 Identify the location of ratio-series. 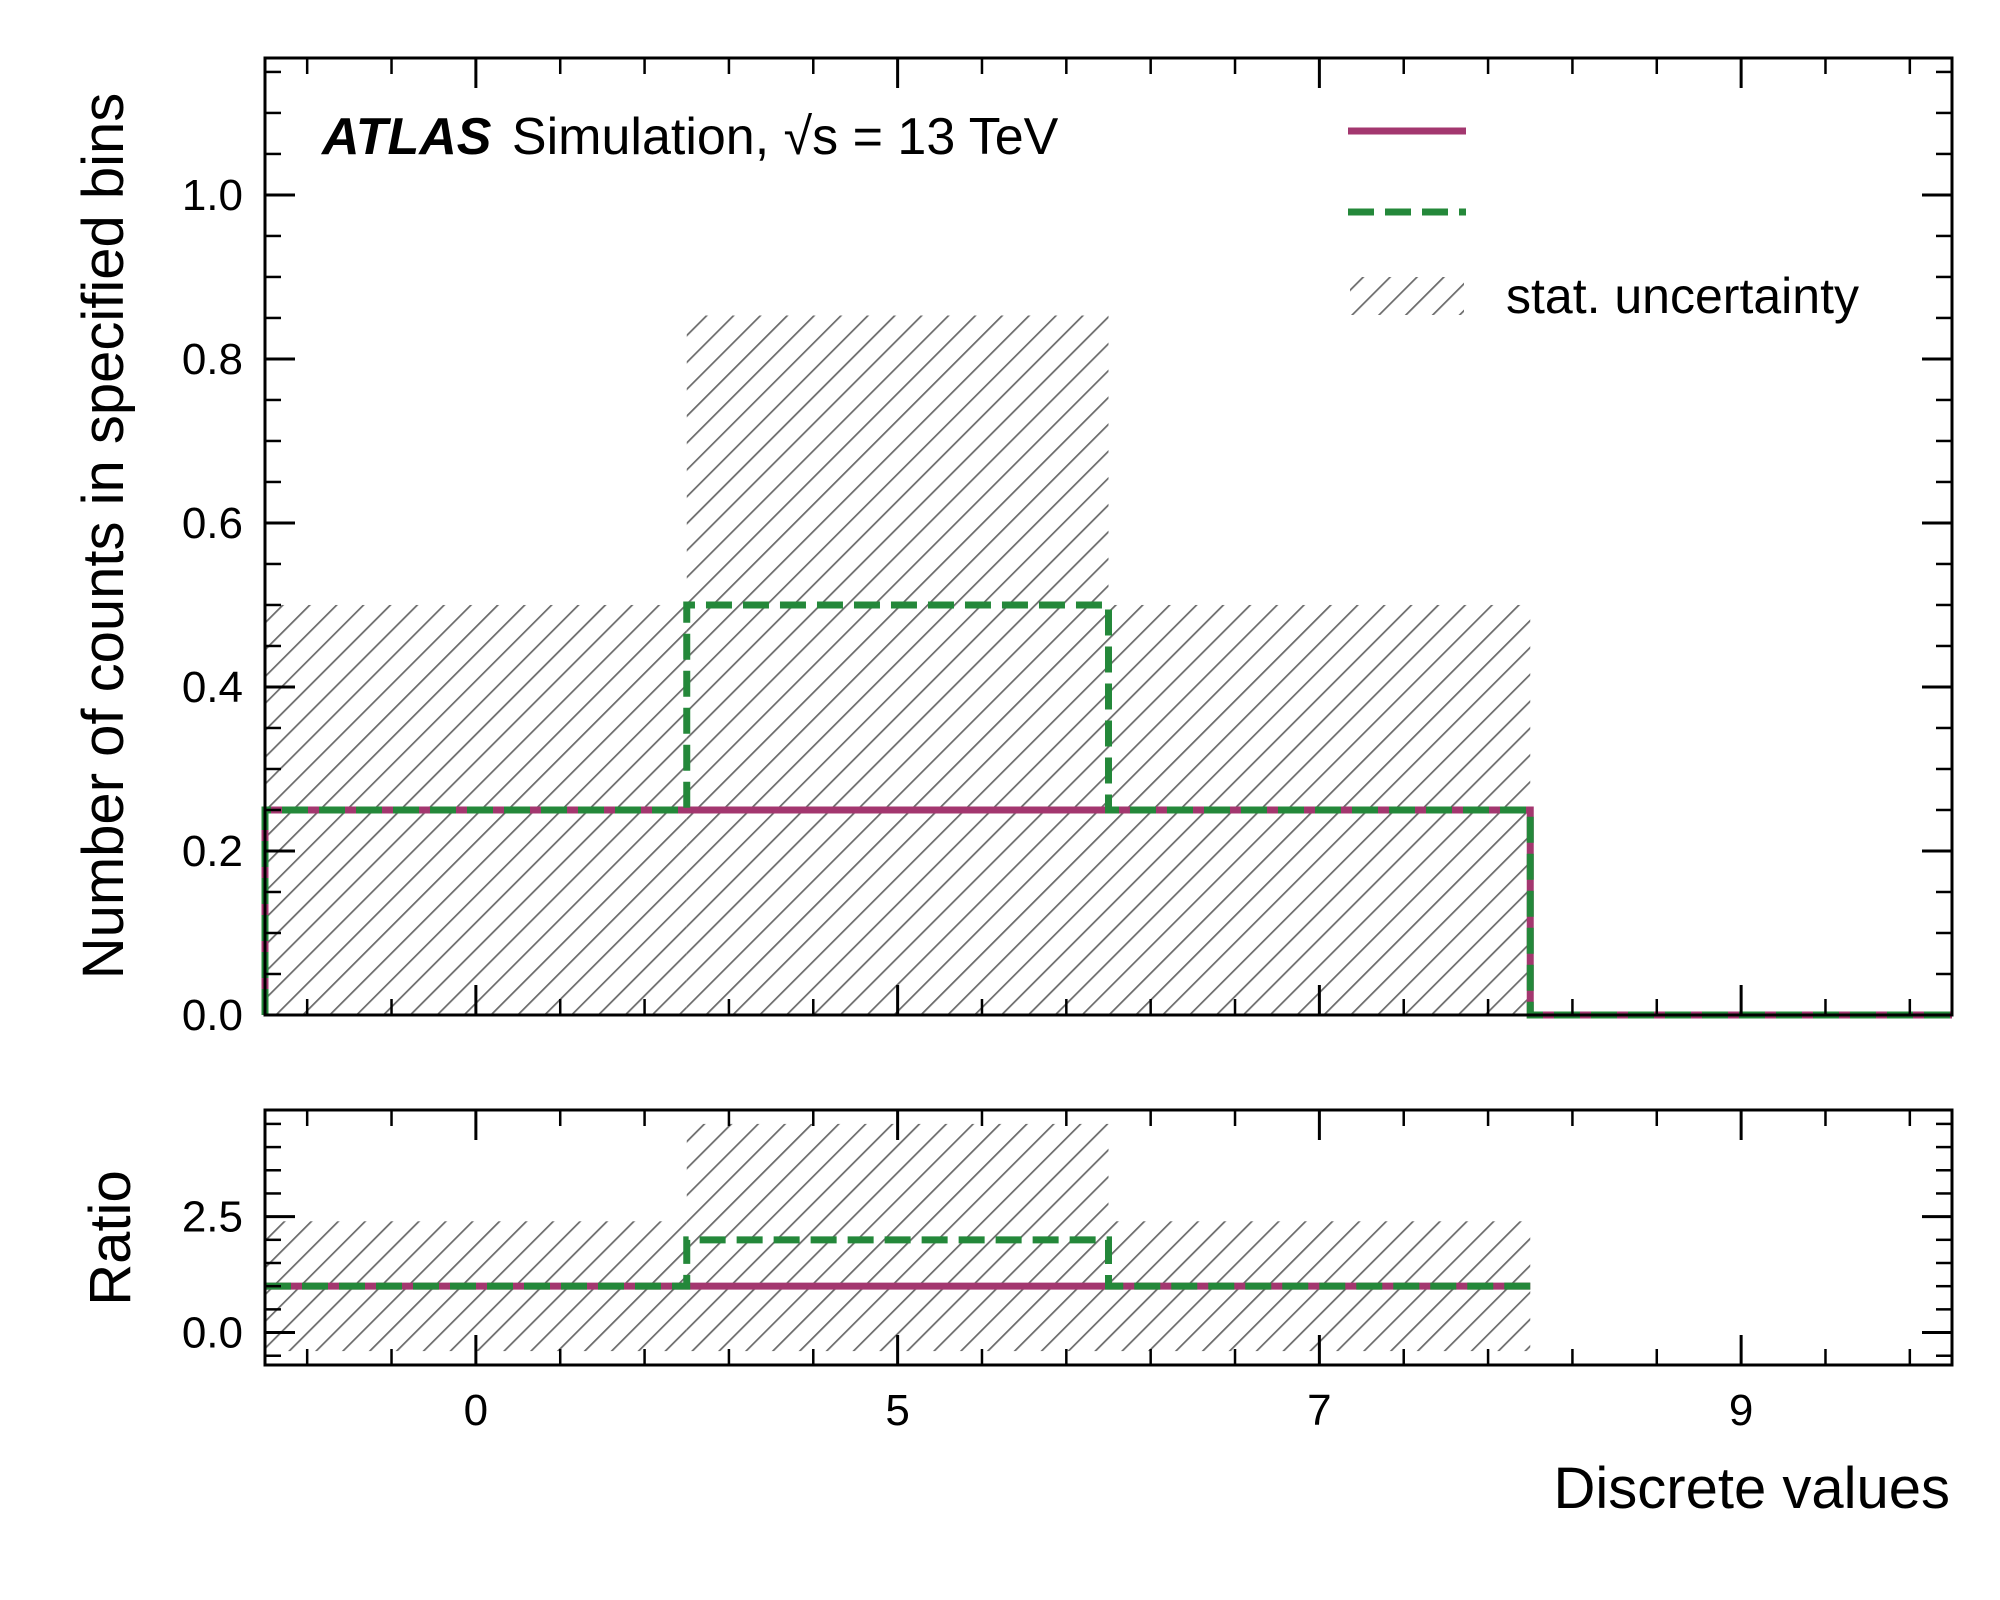
(898, 1263).